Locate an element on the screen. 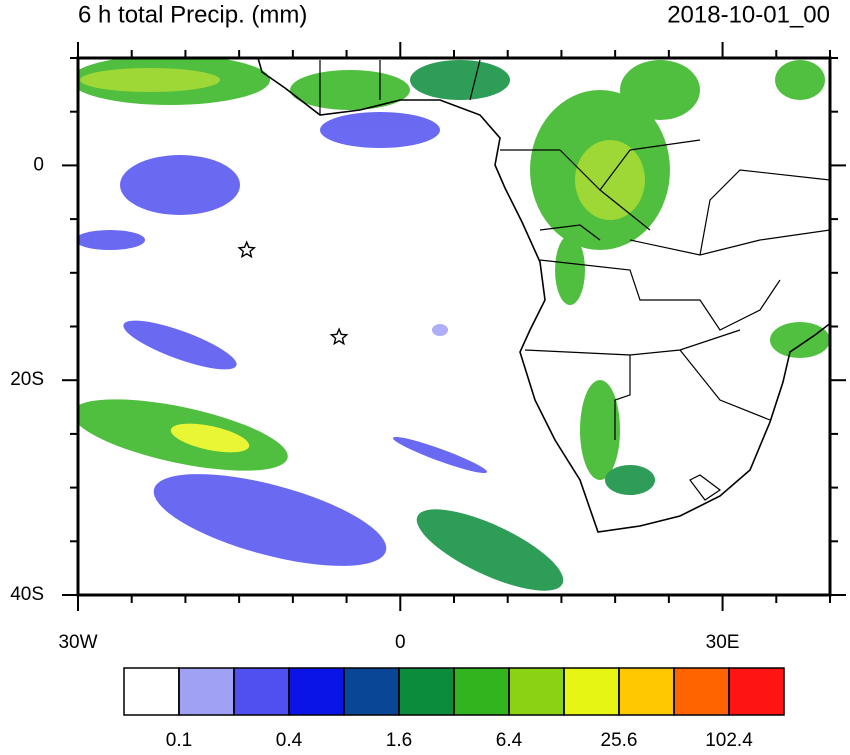 The height and width of the screenshot is (755, 850). colorbar-label: 25.6 is located at coordinates (619, 740).